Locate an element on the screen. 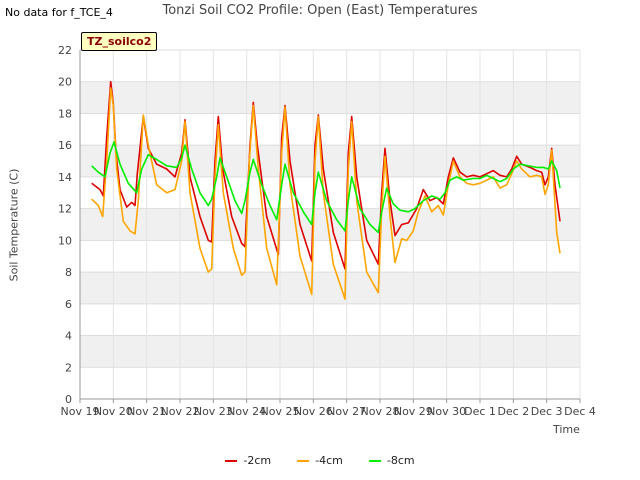 Image resolution: width=640 pixels, height=480 pixels. x-tick-label: Nov 20 is located at coordinates (113, 411).